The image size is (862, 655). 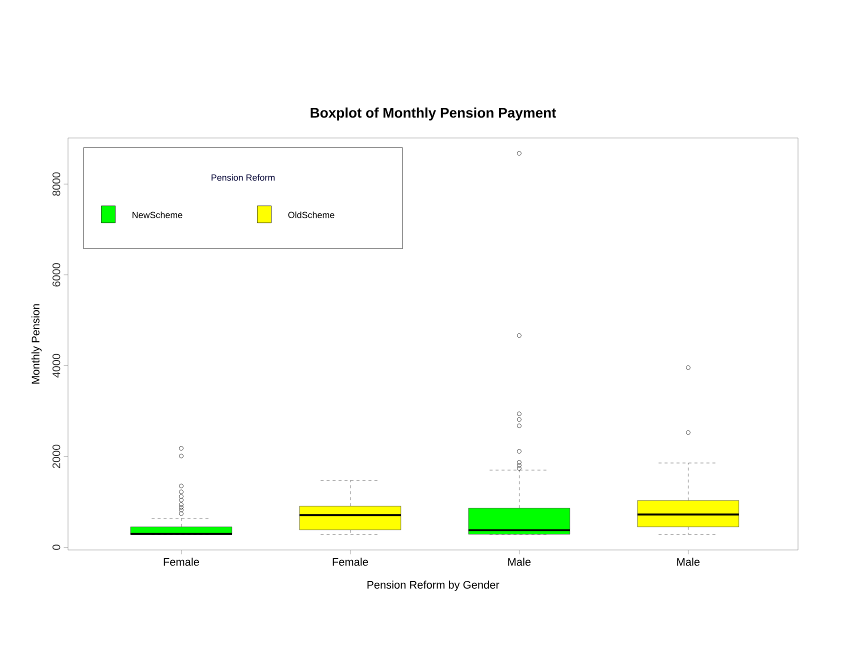 I want to click on y-tick-label: 0, so click(x=56, y=547).